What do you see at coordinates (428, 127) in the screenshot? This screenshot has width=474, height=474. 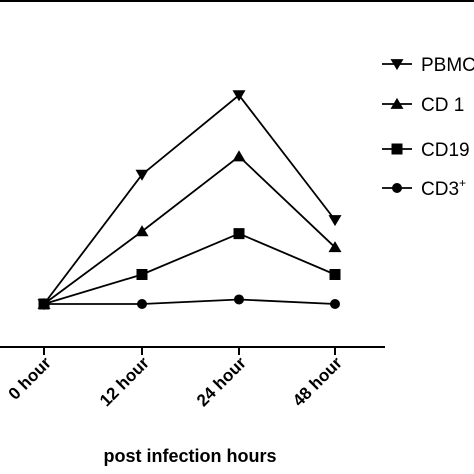 I see `legend: PBMC CD 1 CD19 CD3+` at bounding box center [428, 127].